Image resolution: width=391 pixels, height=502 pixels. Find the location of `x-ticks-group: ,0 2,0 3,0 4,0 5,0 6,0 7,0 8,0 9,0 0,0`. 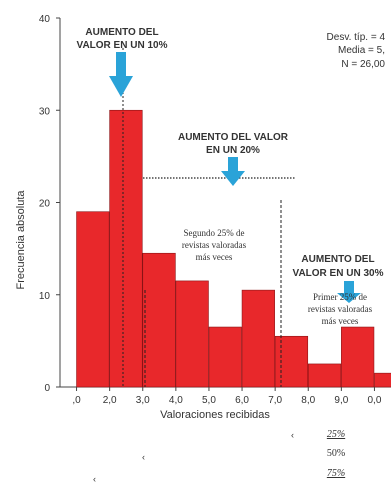

x-ticks-group: ,0 2,0 3,0 4,0 5,0 6,0 7,0 8,0 9,0 0,0 is located at coordinates (227, 396).